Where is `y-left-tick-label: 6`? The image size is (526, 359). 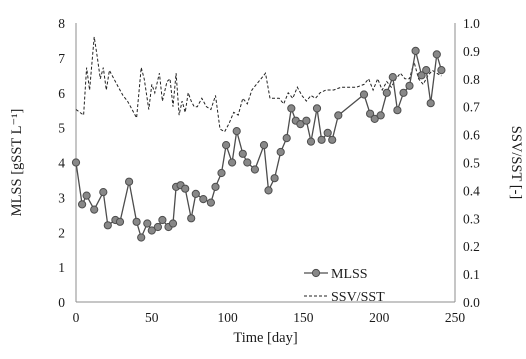 y-left-tick-label: 6 is located at coordinates (61, 93).